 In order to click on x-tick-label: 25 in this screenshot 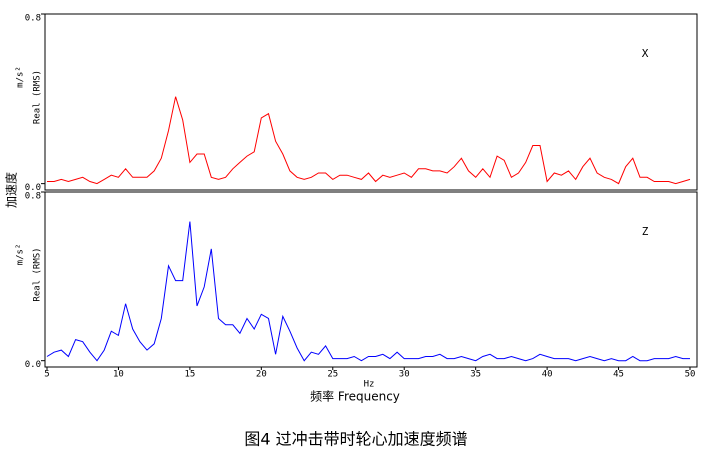, I will do `click(332, 375)`.